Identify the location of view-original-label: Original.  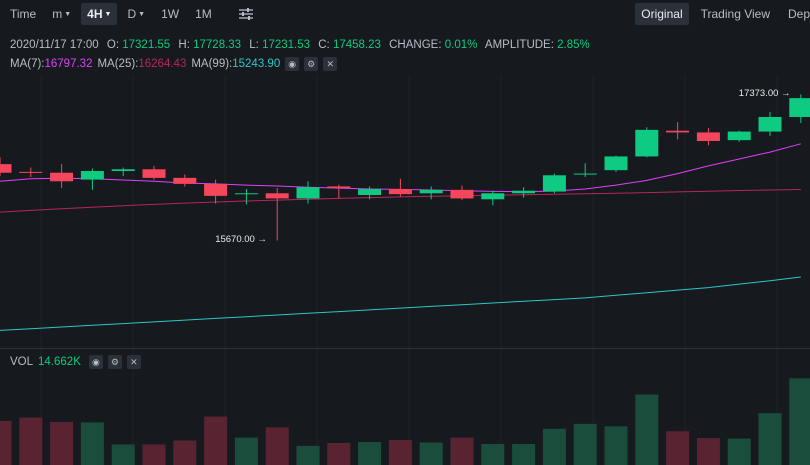
(662, 14).